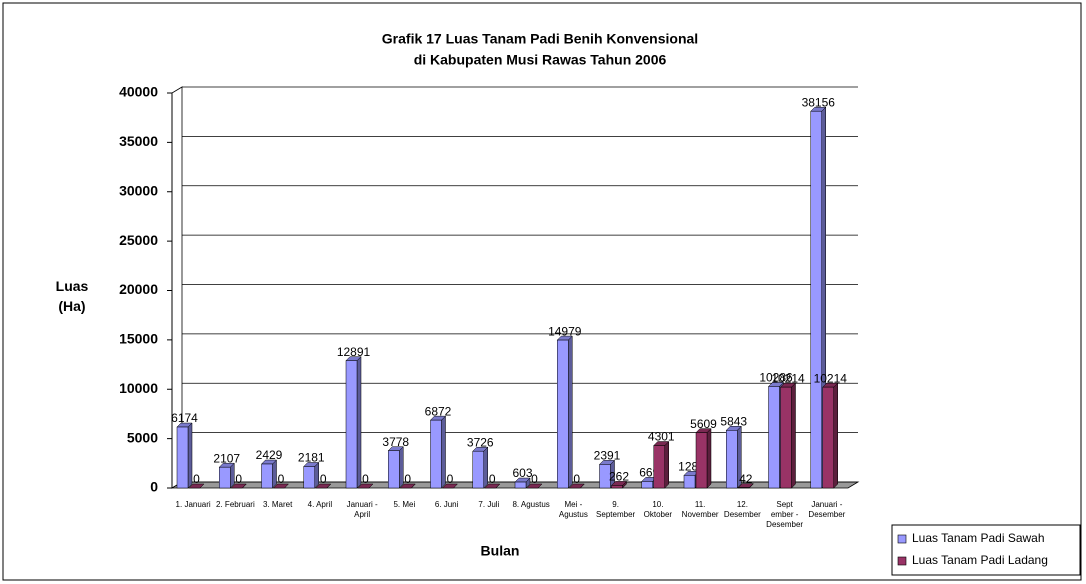 Image resolution: width=1086 pixels, height=584 pixels. Describe the element at coordinates (776, 378) in the screenshot. I see `data-label: 10286` at that location.